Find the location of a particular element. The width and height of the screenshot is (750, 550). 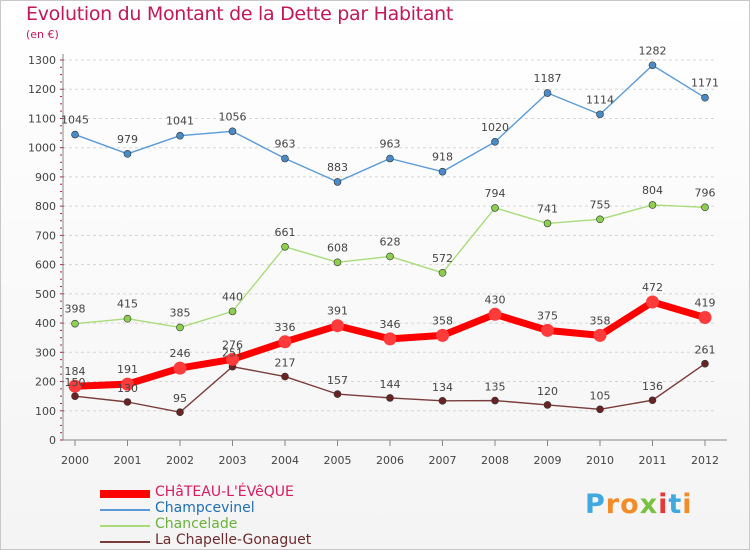

data-label: 661 is located at coordinates (285, 232).